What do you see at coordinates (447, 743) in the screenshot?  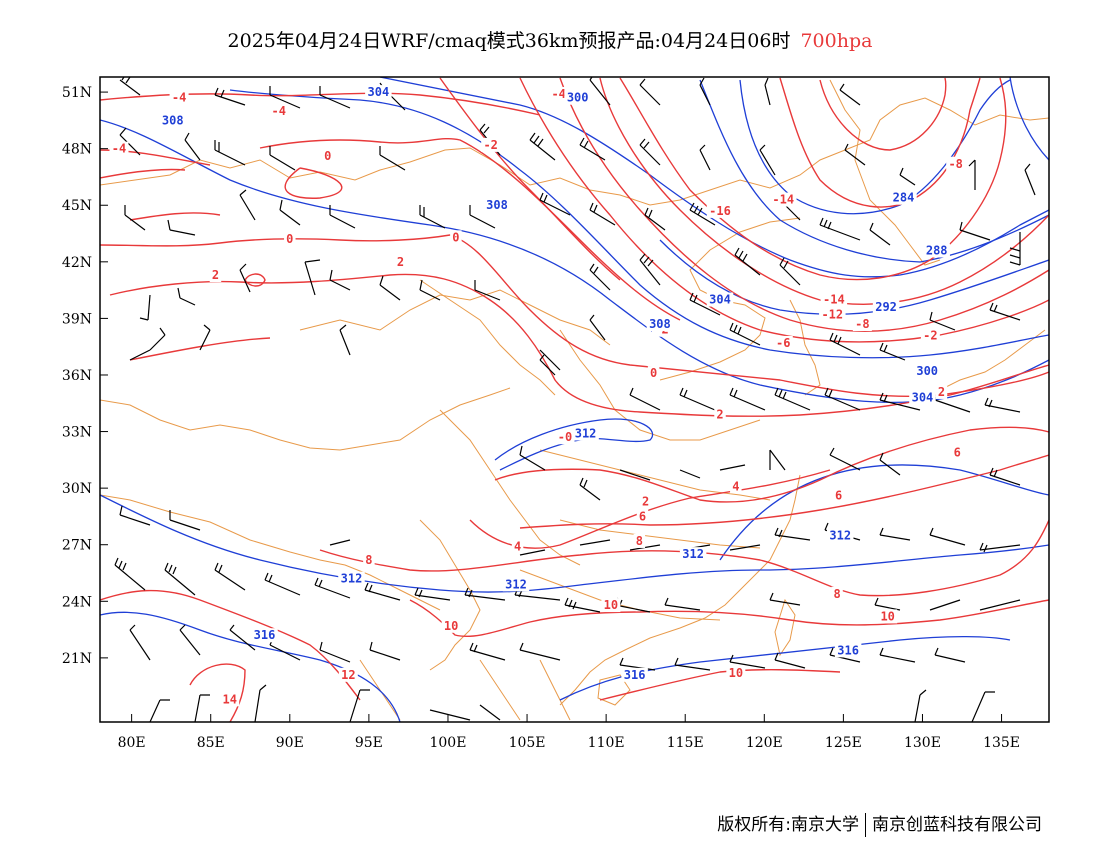 I see `x-tick-label: 100E` at bounding box center [447, 743].